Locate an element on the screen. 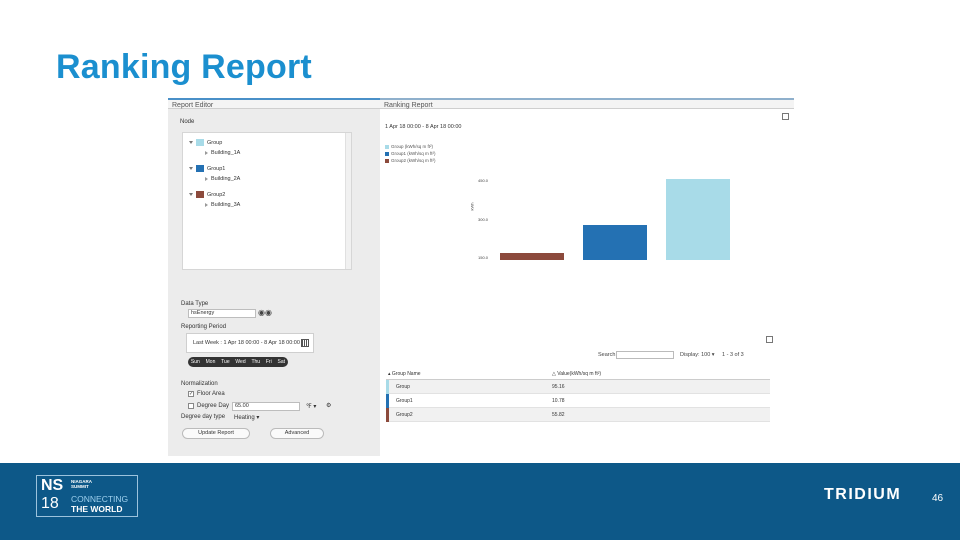  y-axis-label: kWh is located at coordinates (472, 206).